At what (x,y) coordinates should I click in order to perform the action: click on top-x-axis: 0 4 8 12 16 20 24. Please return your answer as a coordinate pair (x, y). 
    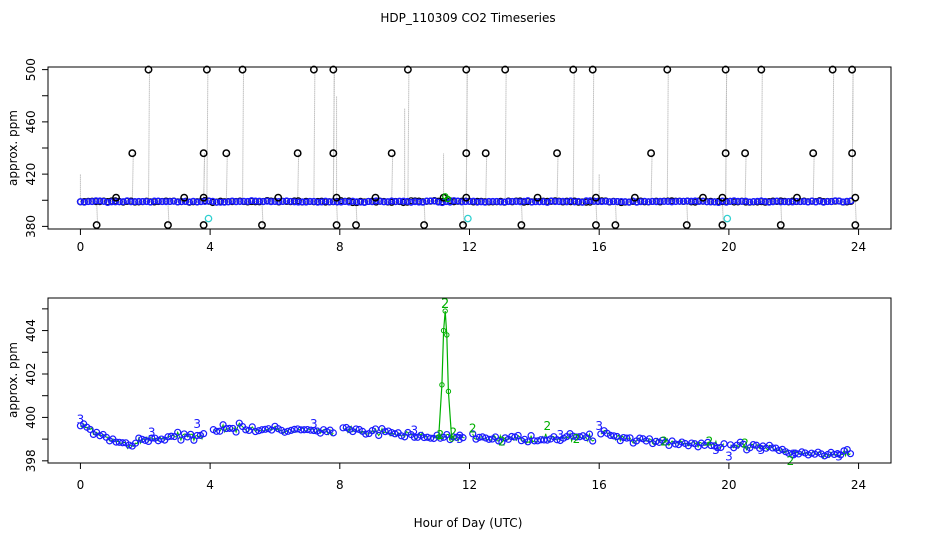
    Looking at the image, I should click on (471, 241).